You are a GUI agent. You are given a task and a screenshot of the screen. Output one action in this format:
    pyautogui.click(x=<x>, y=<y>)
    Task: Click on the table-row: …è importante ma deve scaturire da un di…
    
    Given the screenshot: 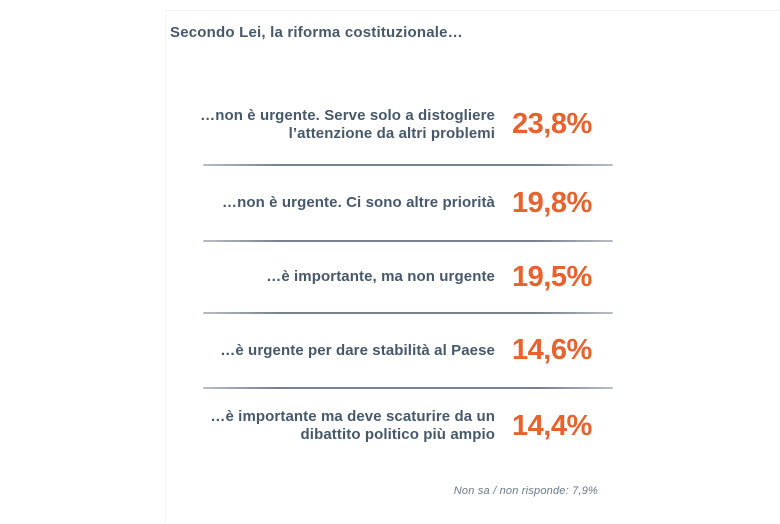 What is the action you would take?
    pyautogui.click(x=391, y=426)
    